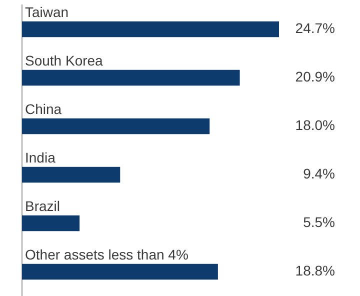 The width and height of the screenshot is (360, 296). Describe the element at coordinates (40, 157) in the screenshot. I see `y-tick-label: India` at that location.